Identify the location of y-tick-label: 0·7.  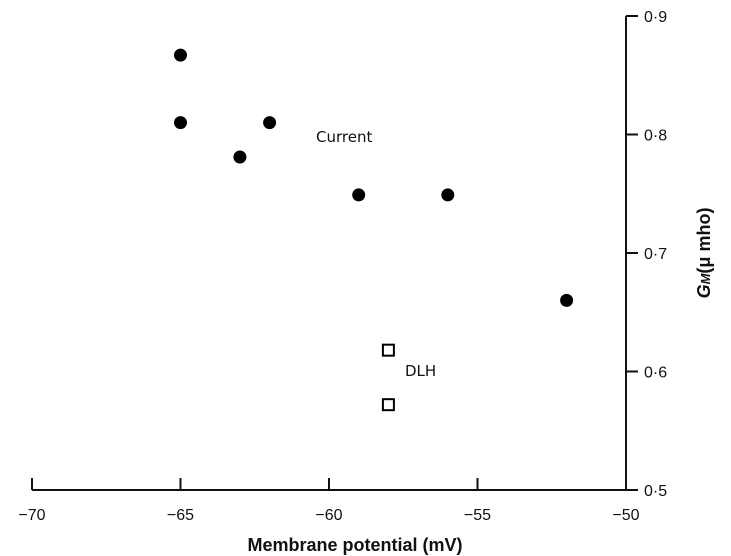
(655, 254).